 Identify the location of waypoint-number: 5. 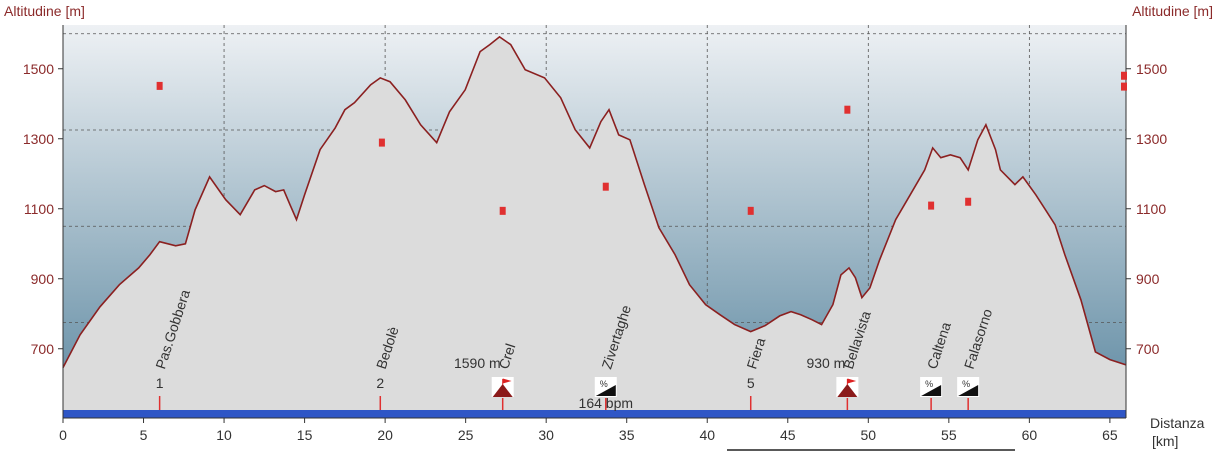
(751, 383).